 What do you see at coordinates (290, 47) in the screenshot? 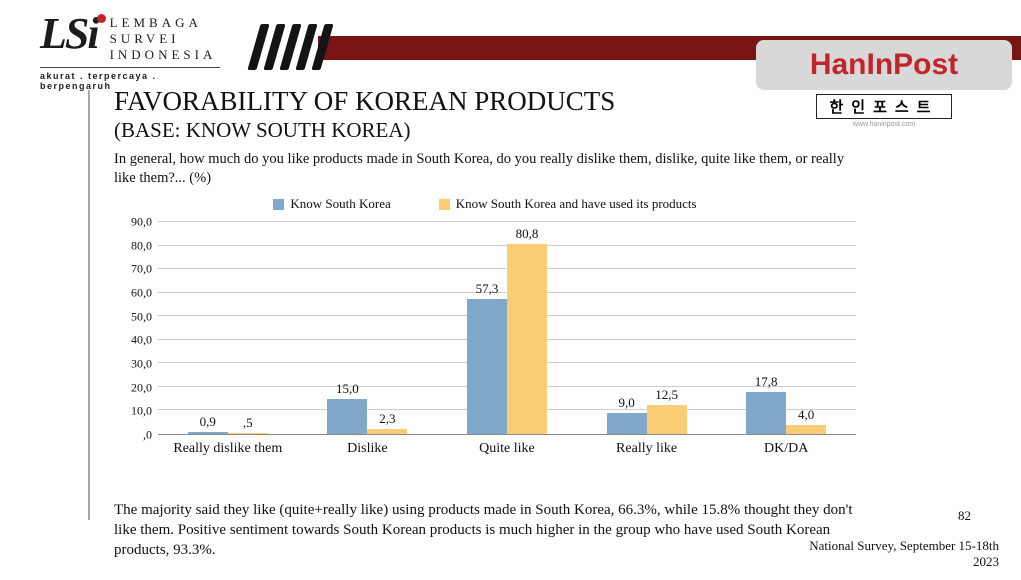
I see `chevron-stripes-icon` at bounding box center [290, 47].